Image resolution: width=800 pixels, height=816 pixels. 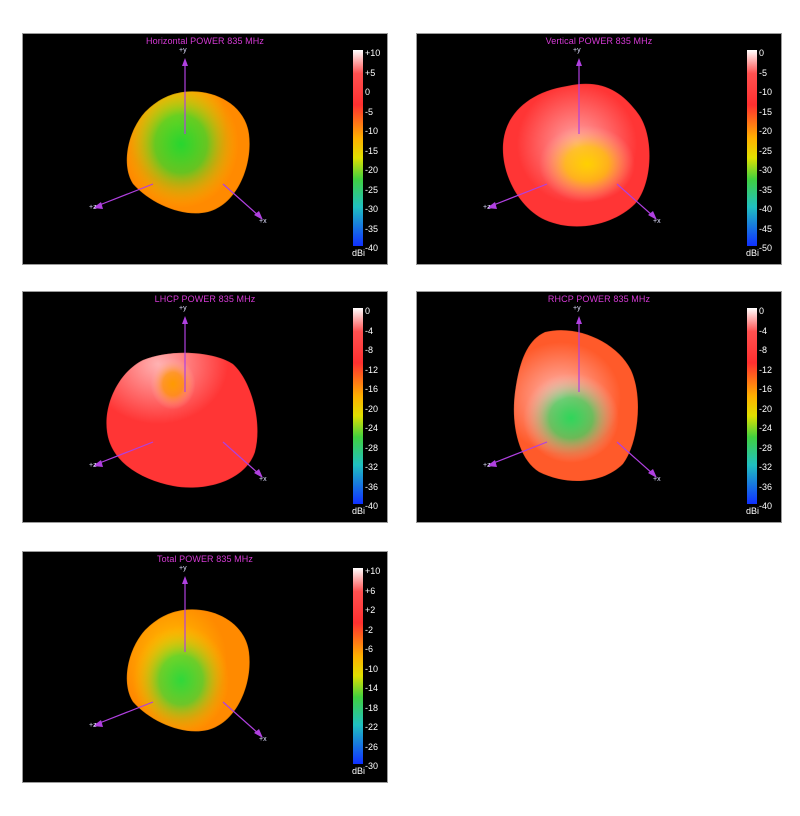 I want to click on colorbar-tick-label: -2, so click(x=369, y=629).